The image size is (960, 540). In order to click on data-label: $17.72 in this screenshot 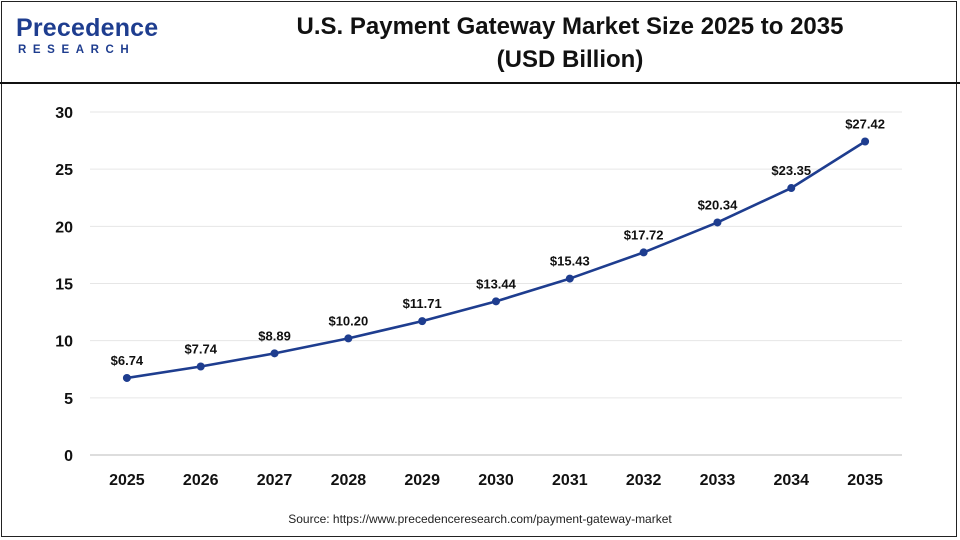, I will do `click(644, 234)`.